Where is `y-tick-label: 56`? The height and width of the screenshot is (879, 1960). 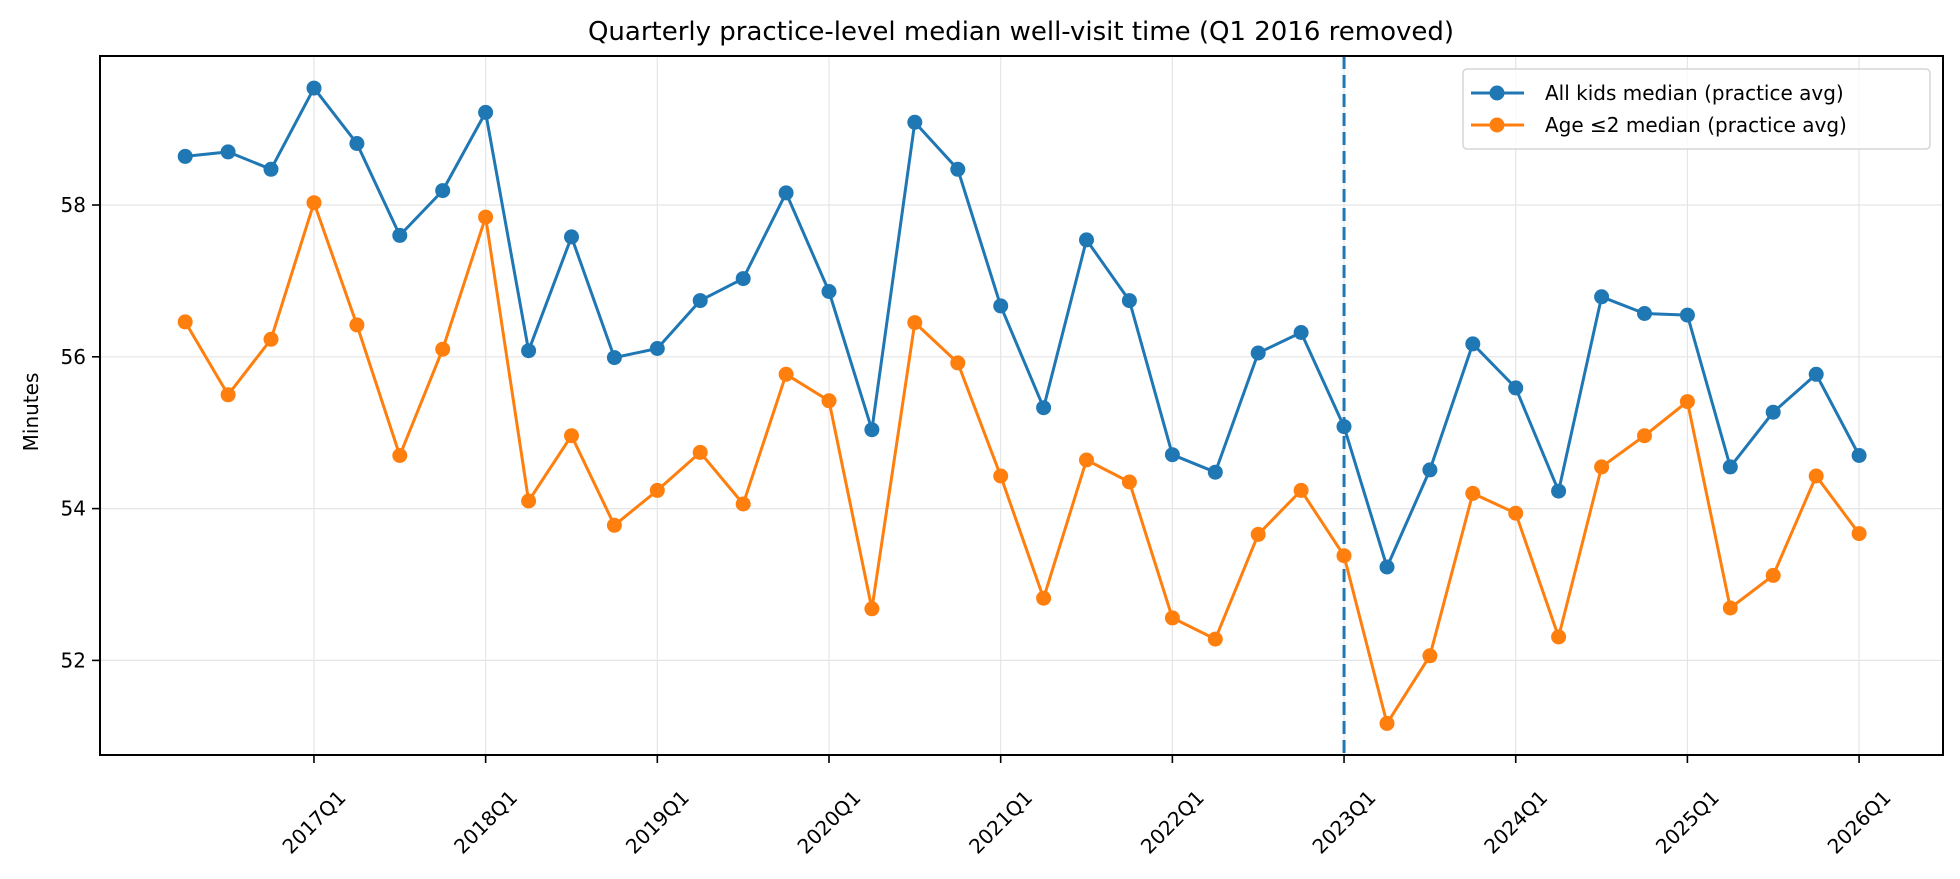 y-tick-label: 56 is located at coordinates (73, 357).